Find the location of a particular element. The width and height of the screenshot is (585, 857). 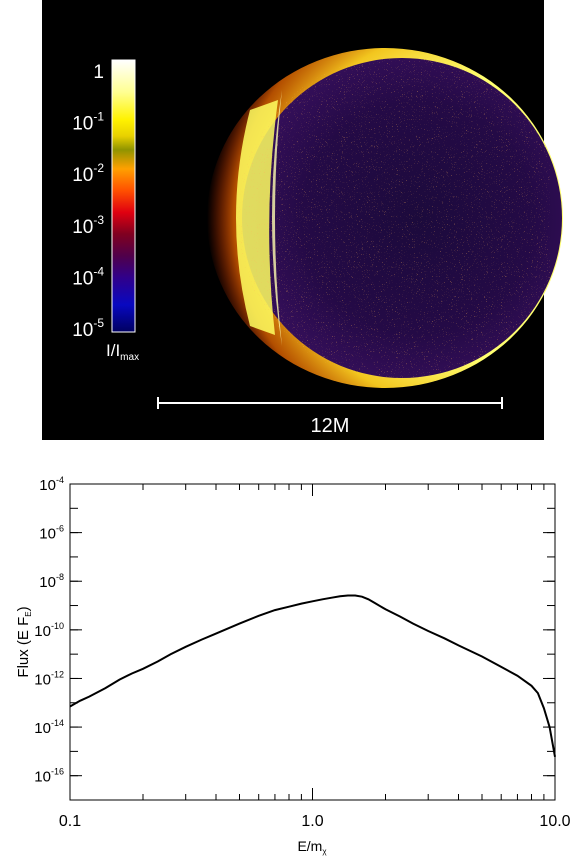

y-tick-label: 10⁻¹⁶ is located at coordinates (49, 776).